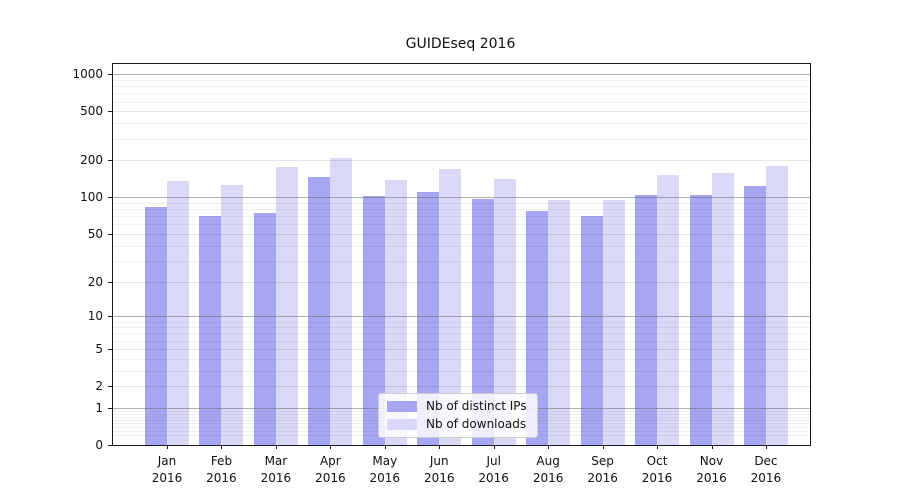 This screenshot has height=500, width=900. I want to click on bar-downloads-may, so click(395, 312).